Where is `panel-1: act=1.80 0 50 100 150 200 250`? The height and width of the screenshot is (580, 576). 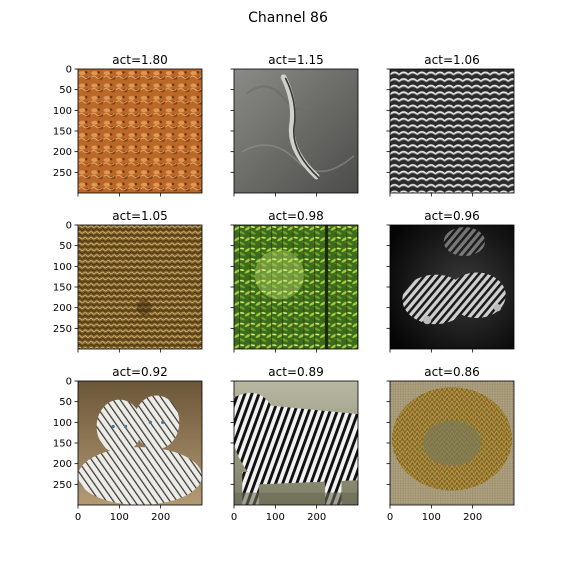
panel-1: act=1.80 0 50 100 150 200 250 is located at coordinates (127, 125).